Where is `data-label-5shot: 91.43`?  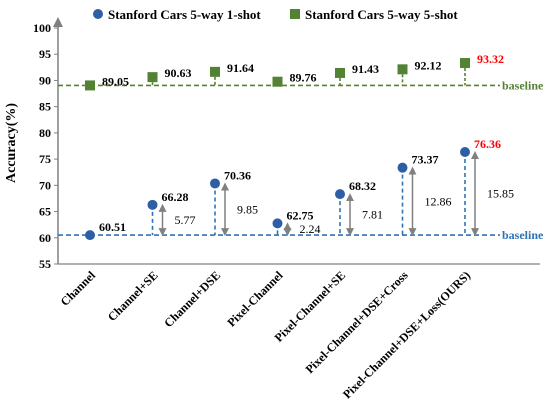 data-label-5shot: 91.43 is located at coordinates (365, 69).